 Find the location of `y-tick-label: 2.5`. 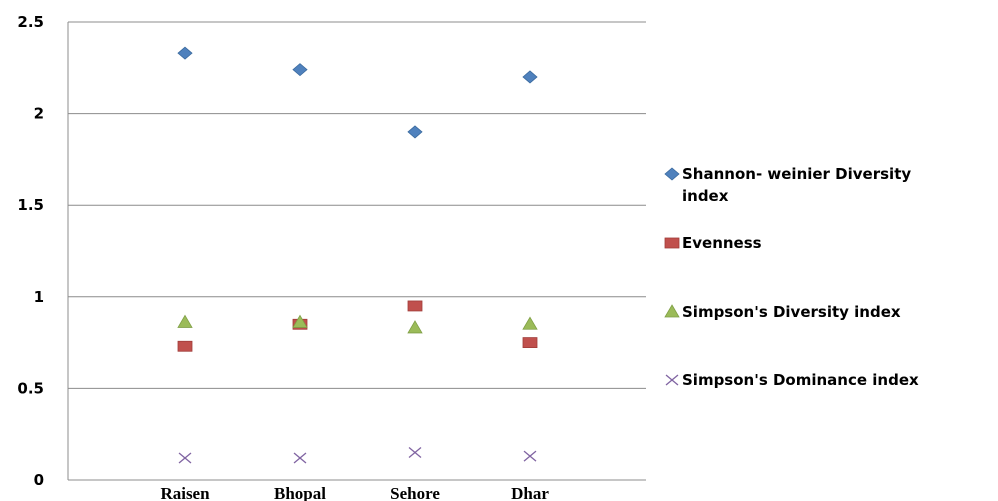

y-tick-label: 2.5 is located at coordinates (30, 22).